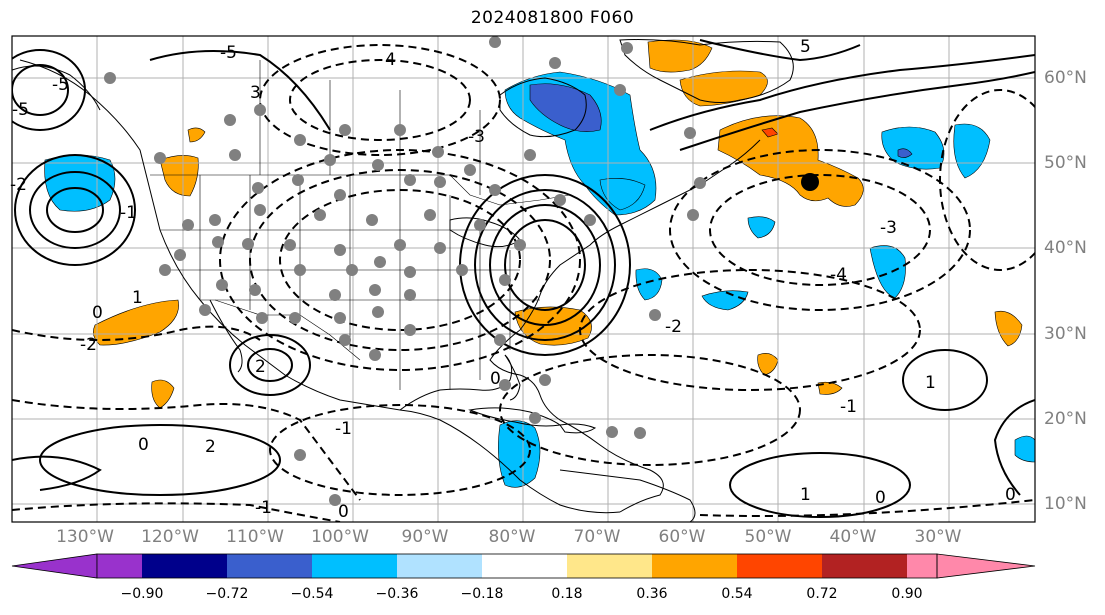 The image size is (1105, 615). What do you see at coordinates (597, 537) in the screenshot?
I see `lon-label: 70°W` at bounding box center [597, 537].